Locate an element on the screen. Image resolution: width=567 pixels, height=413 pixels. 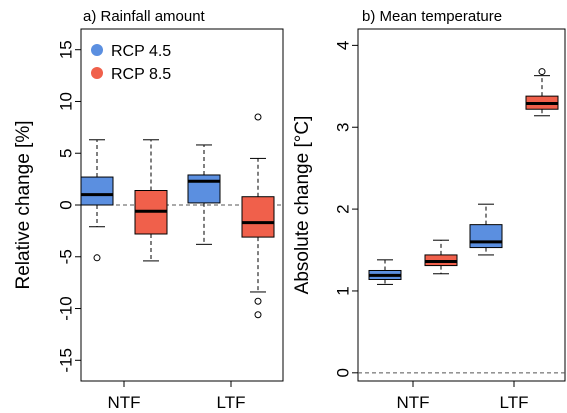
legend-label-rcp45: RCP 4.5 is located at coordinates (141, 51).